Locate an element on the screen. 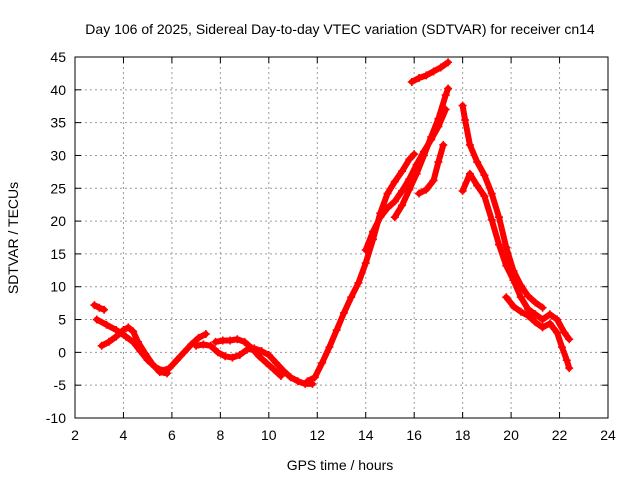 The image size is (640, 480). series-trace-a is located at coordinates (99, 307).